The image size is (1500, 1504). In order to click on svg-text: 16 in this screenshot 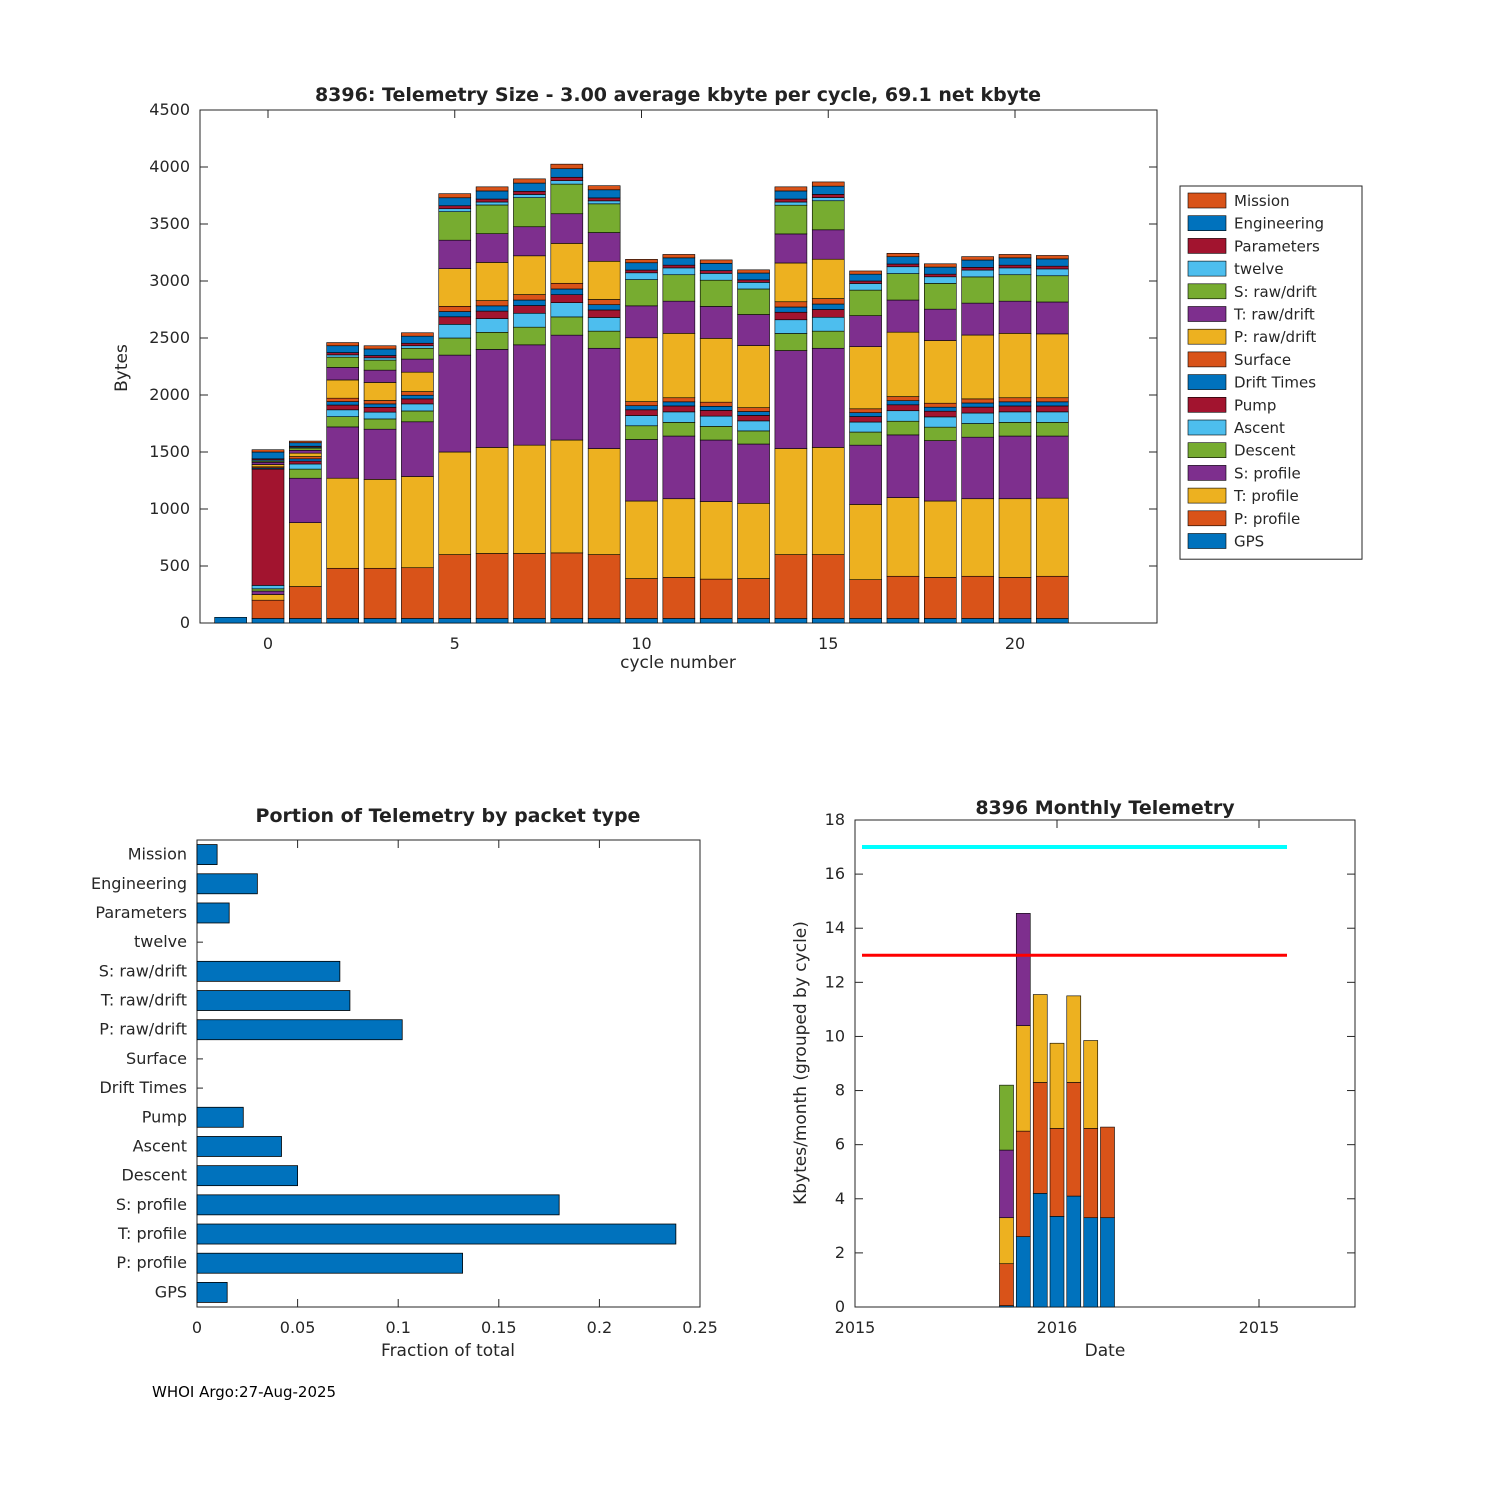, I will do `click(835, 873)`.